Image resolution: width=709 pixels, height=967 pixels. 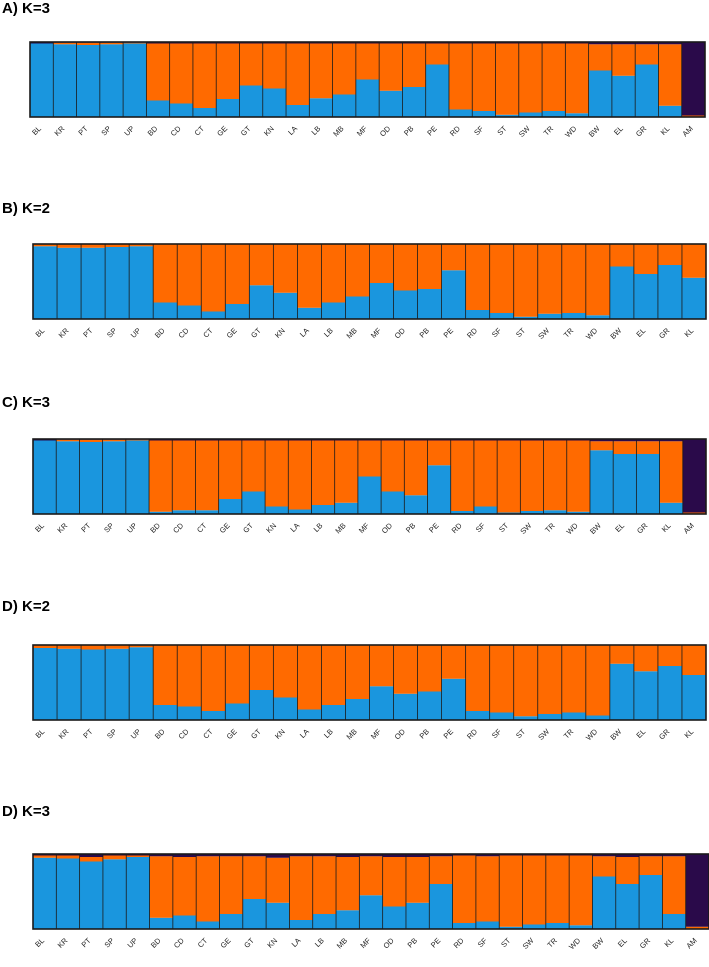 What do you see at coordinates (261, 705) in the screenshot?
I see `bar-gt-blue` at bounding box center [261, 705].